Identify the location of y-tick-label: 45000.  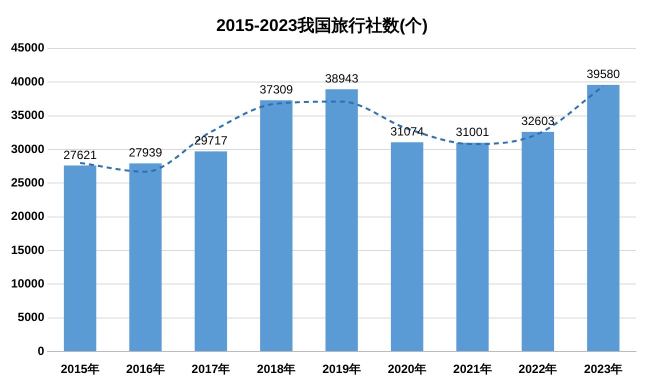
(27, 47).